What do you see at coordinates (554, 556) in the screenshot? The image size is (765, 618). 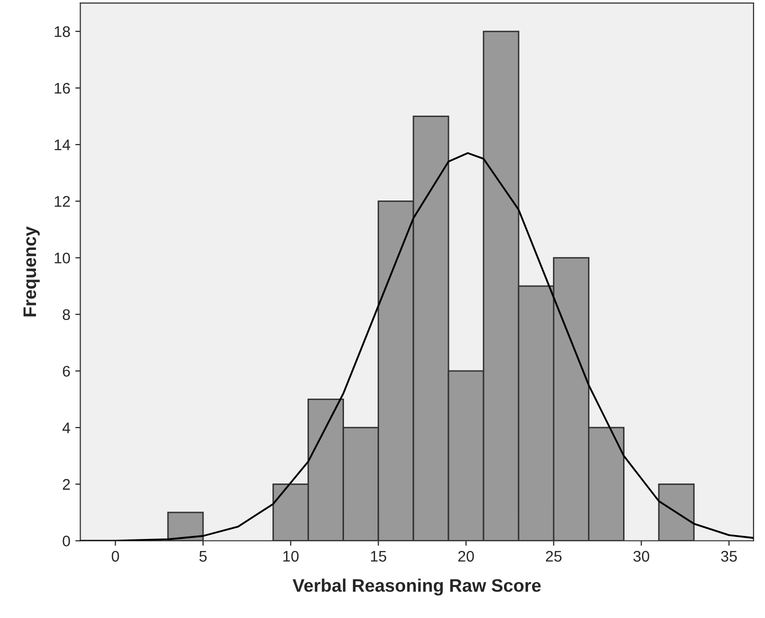 I see `x-tick-label: 25` at bounding box center [554, 556].